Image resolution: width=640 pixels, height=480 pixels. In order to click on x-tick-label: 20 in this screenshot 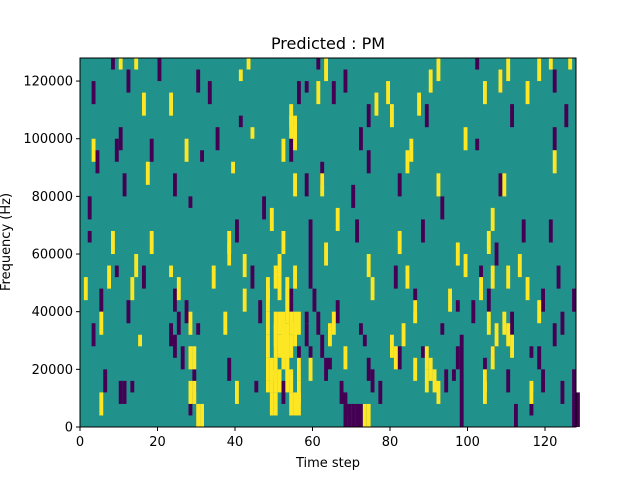, I will do `click(157, 442)`.